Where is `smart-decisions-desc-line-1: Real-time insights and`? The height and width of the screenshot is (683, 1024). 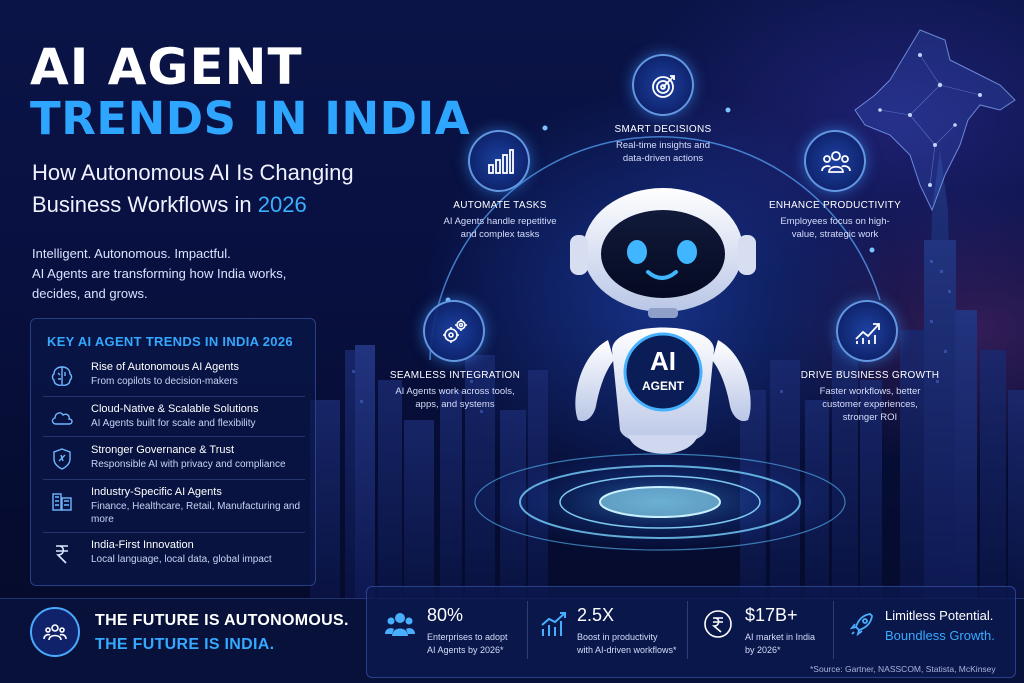 smart-decisions-desc-line-1: Real-time insights and is located at coordinates (663, 145).